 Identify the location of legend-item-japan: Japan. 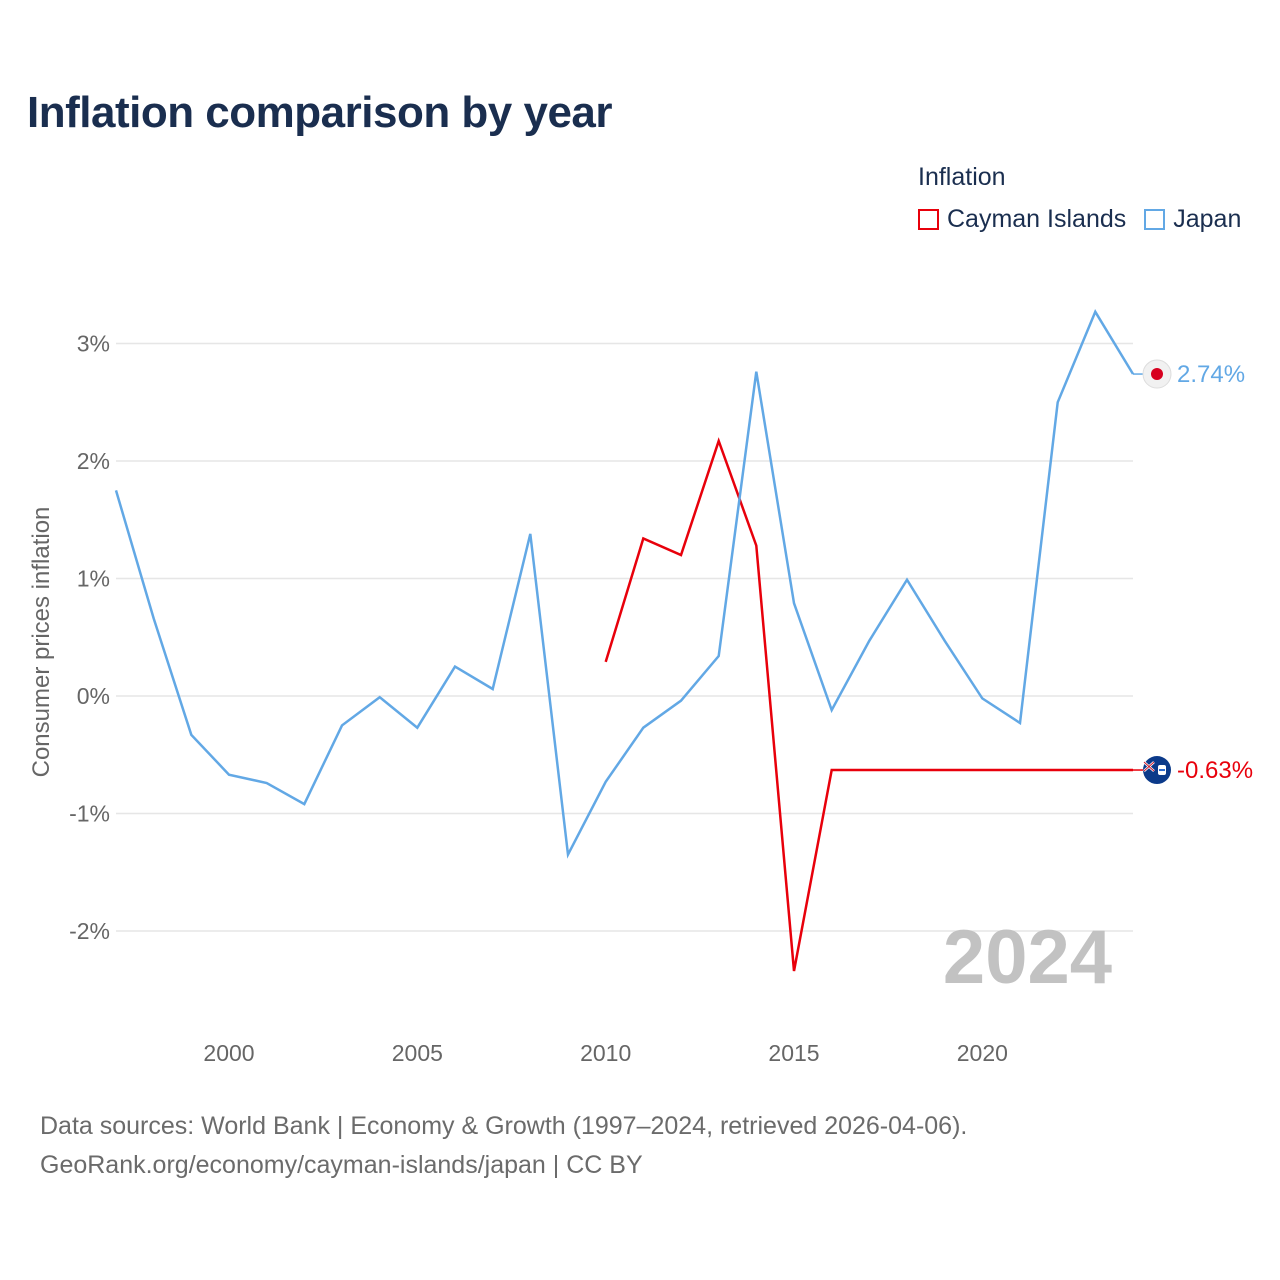
(1192, 219).